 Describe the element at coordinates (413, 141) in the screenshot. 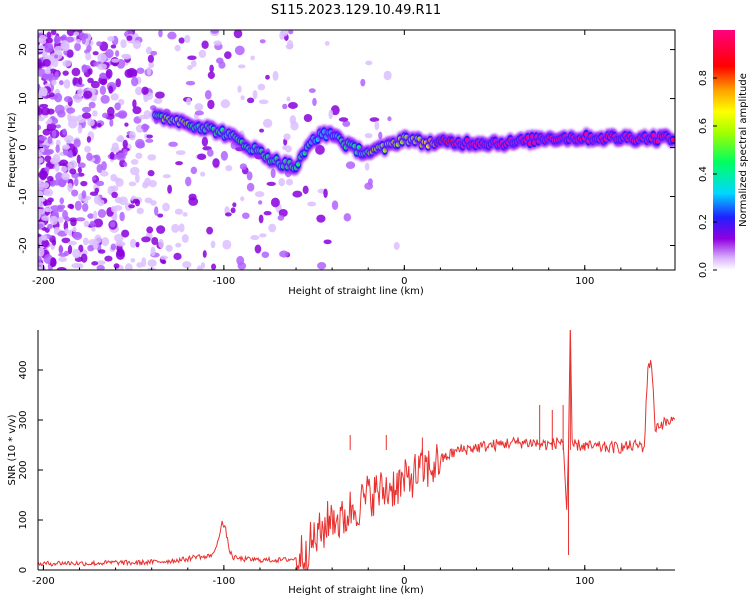

I see `spectrogram-ridge` at that location.